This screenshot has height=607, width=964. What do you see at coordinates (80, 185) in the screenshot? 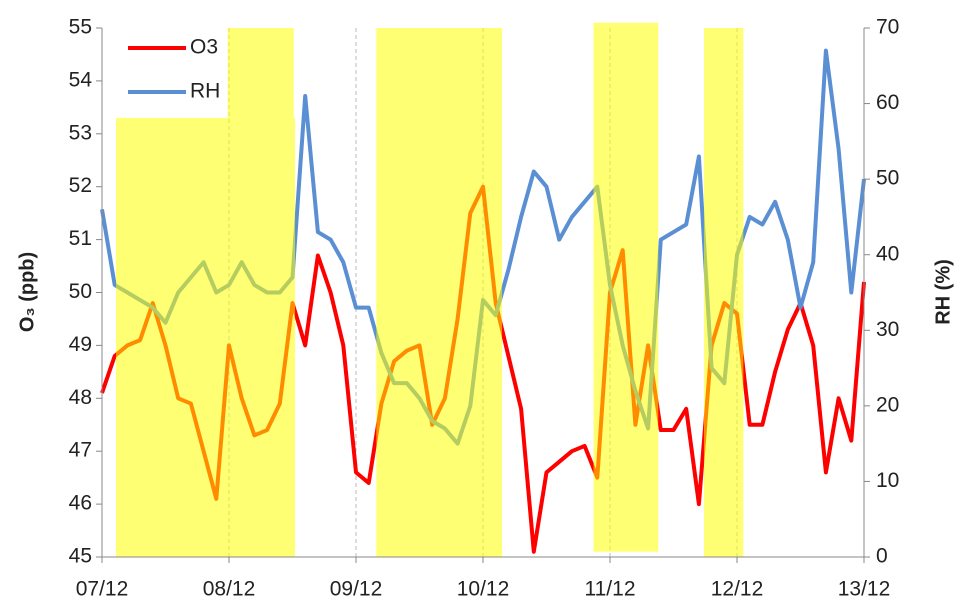
I see `y-tick-label: 52` at bounding box center [80, 185].